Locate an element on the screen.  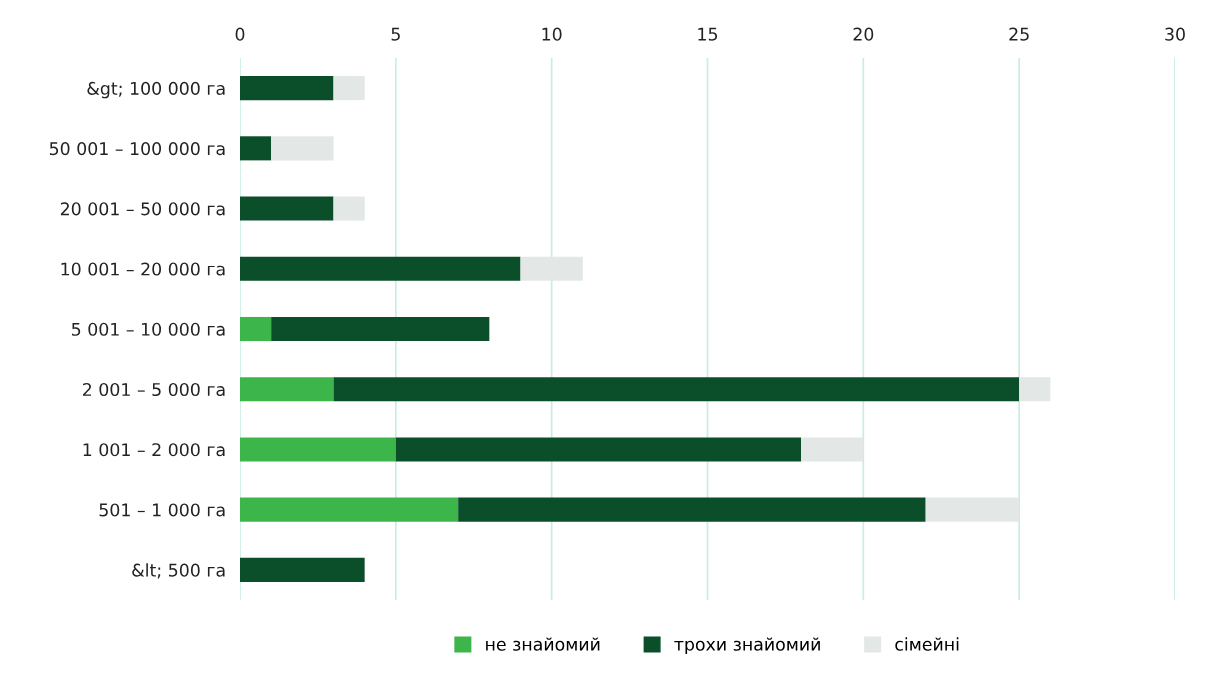
y-tick-label: 2 001 – 5 000 га is located at coordinates (153, 389).